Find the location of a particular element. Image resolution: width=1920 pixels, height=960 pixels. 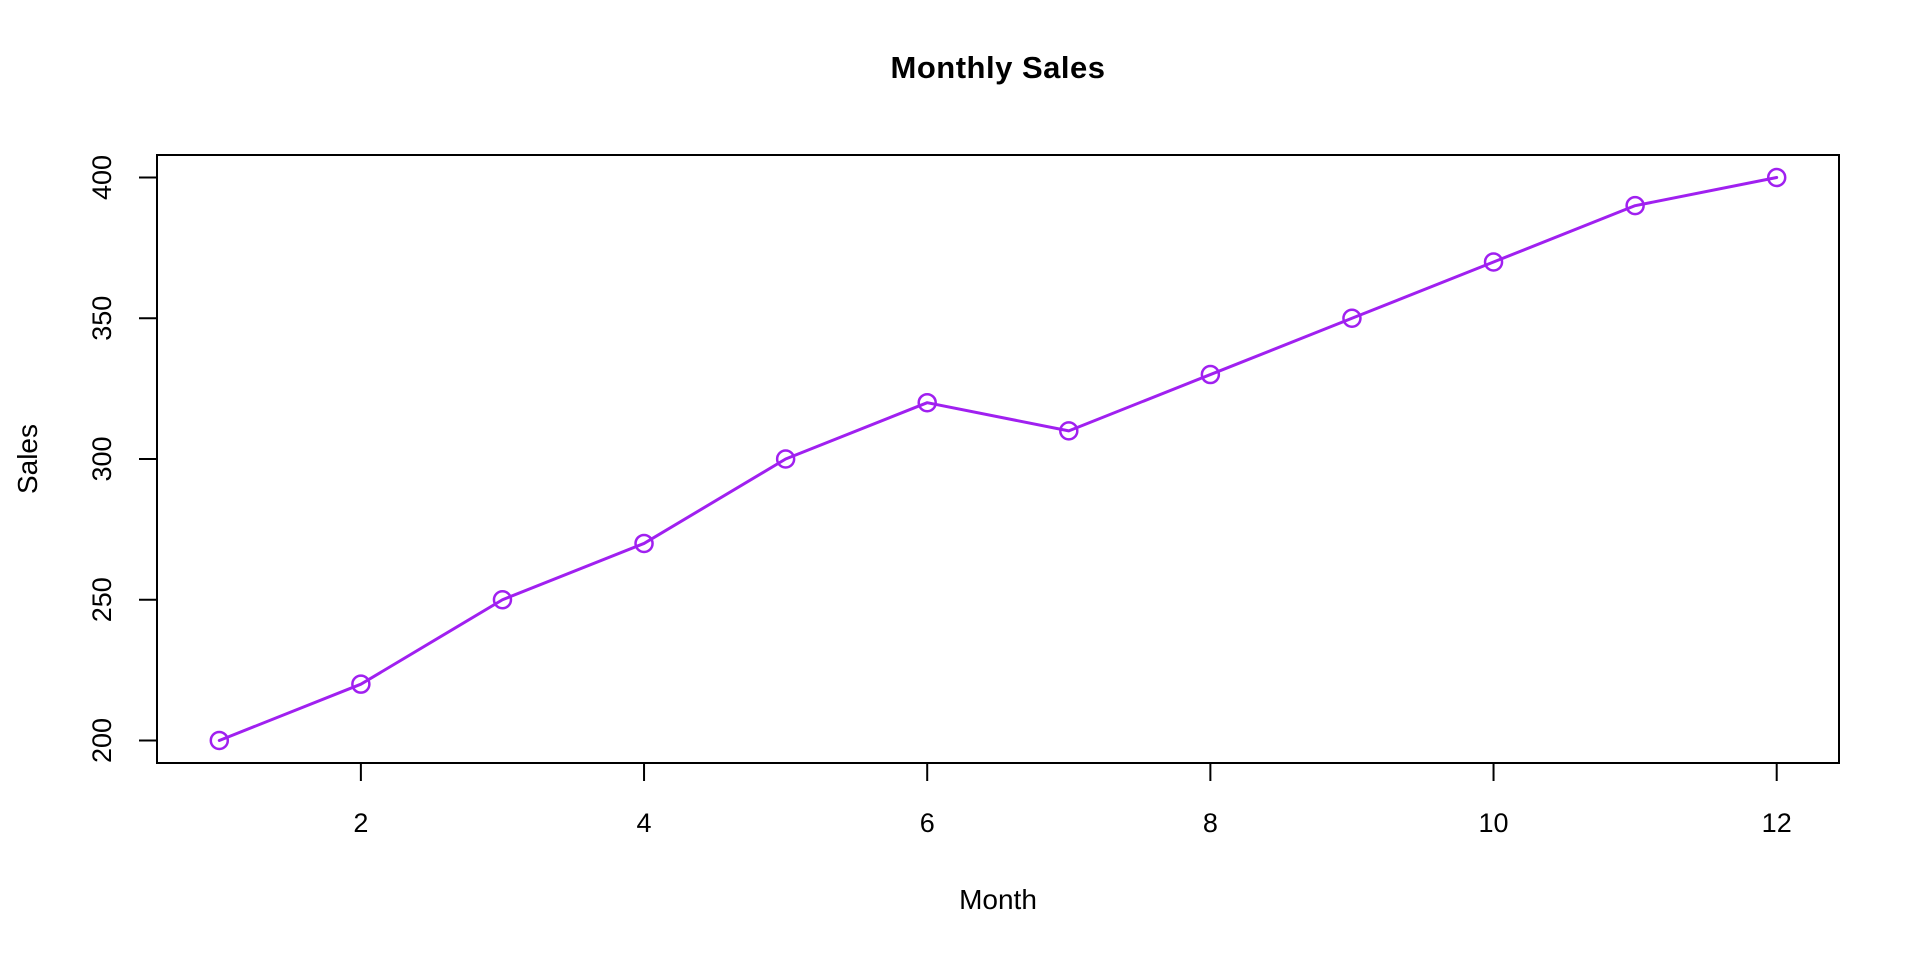

x-tick-label: 6 is located at coordinates (927, 823).